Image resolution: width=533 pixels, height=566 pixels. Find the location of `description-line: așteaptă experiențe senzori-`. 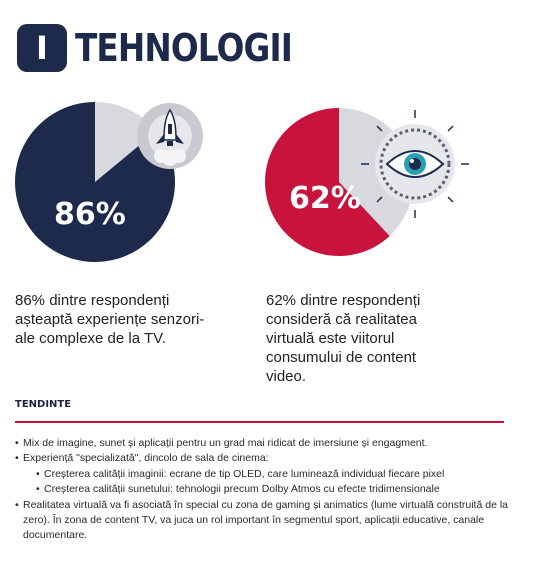

description-line: așteaptă experiențe senzori- is located at coordinates (110, 319).